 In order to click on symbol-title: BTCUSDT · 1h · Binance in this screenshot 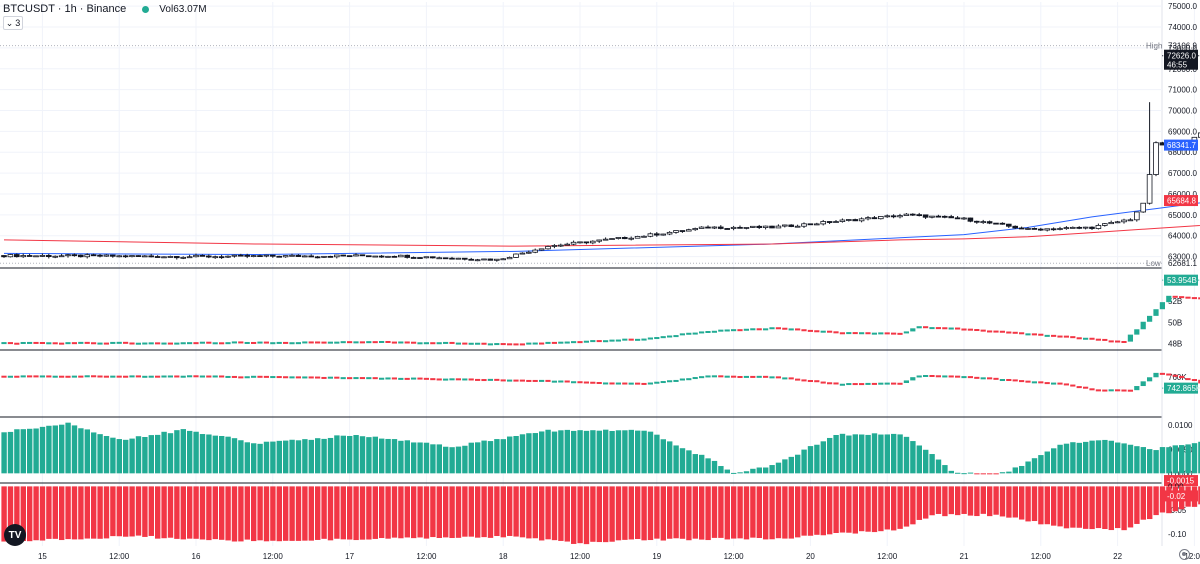, I will do `click(65, 9)`.